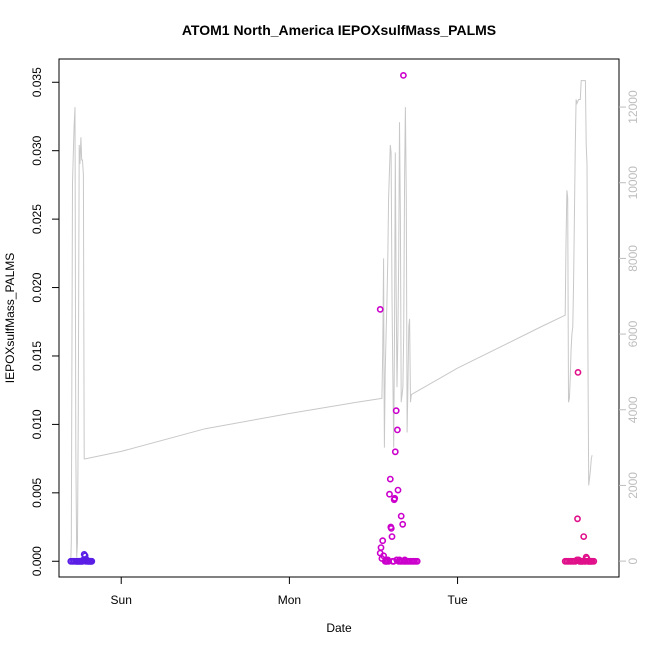 The height and width of the screenshot is (650, 650). Describe the element at coordinates (37, 150) in the screenshot. I see `y-tick-label: 0.030` at that location.